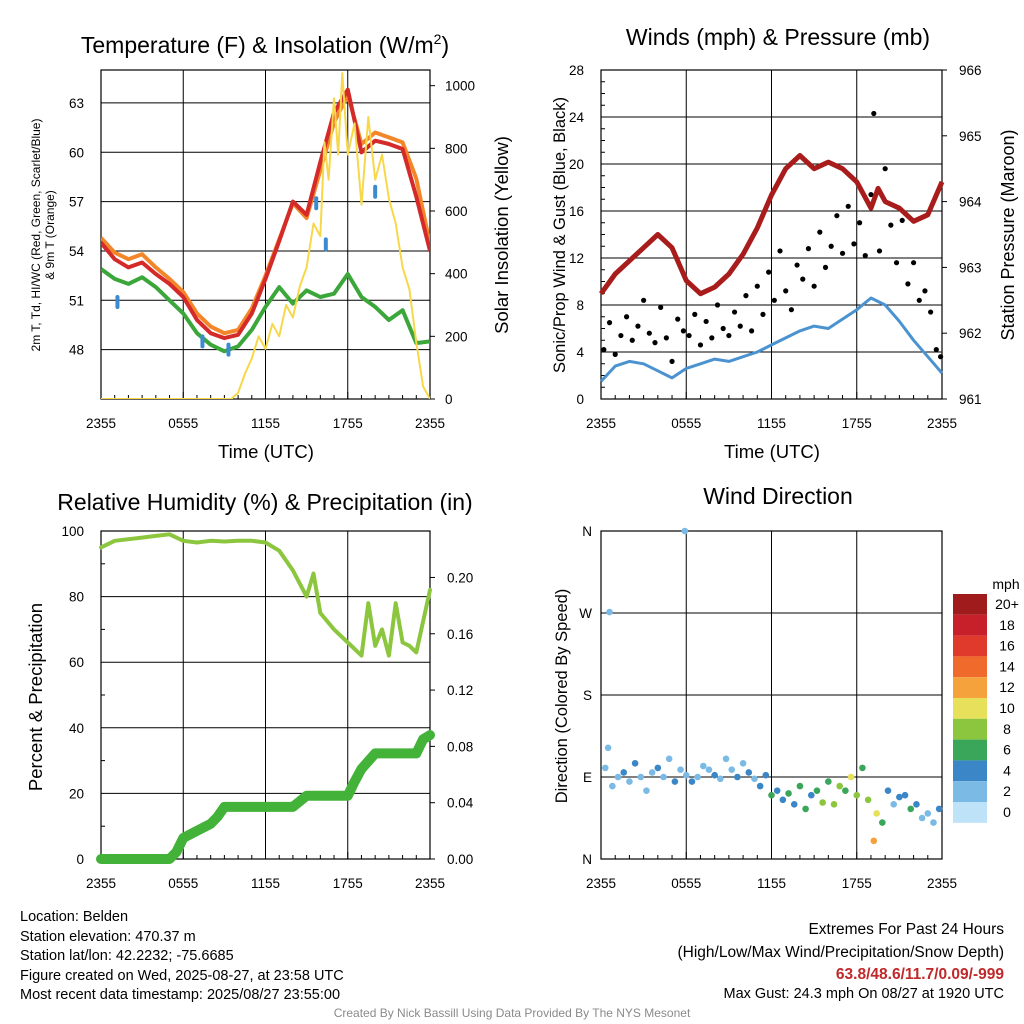 The width and height of the screenshot is (1024, 1024). Describe the element at coordinates (1007, 625) in the screenshot. I see `legend-label: 18` at that location.